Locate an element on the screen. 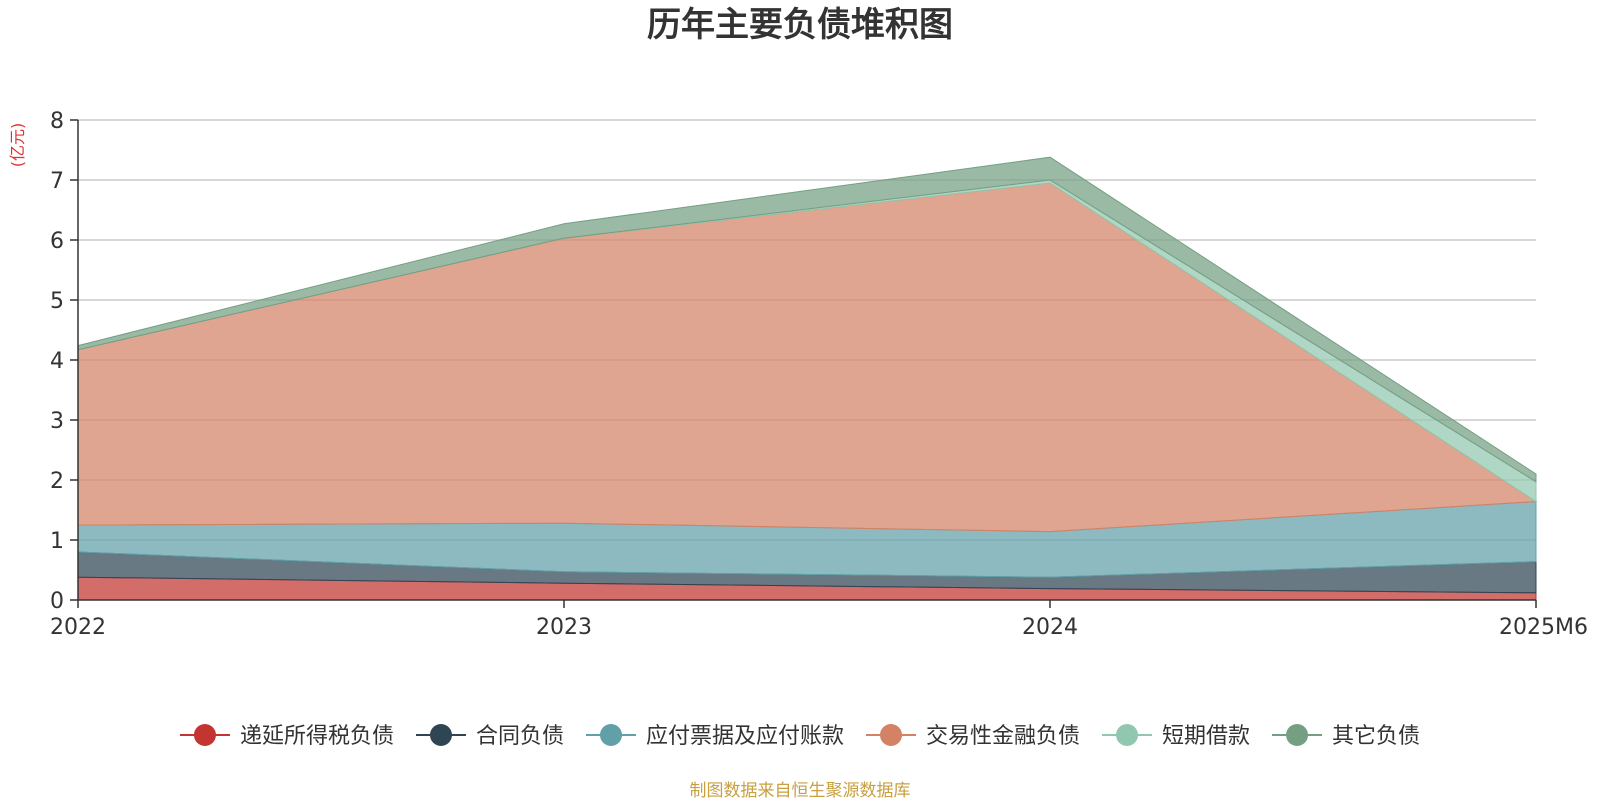 The image size is (1600, 800). chart-title: 历年主要负债堆积图 is located at coordinates (800, 25).